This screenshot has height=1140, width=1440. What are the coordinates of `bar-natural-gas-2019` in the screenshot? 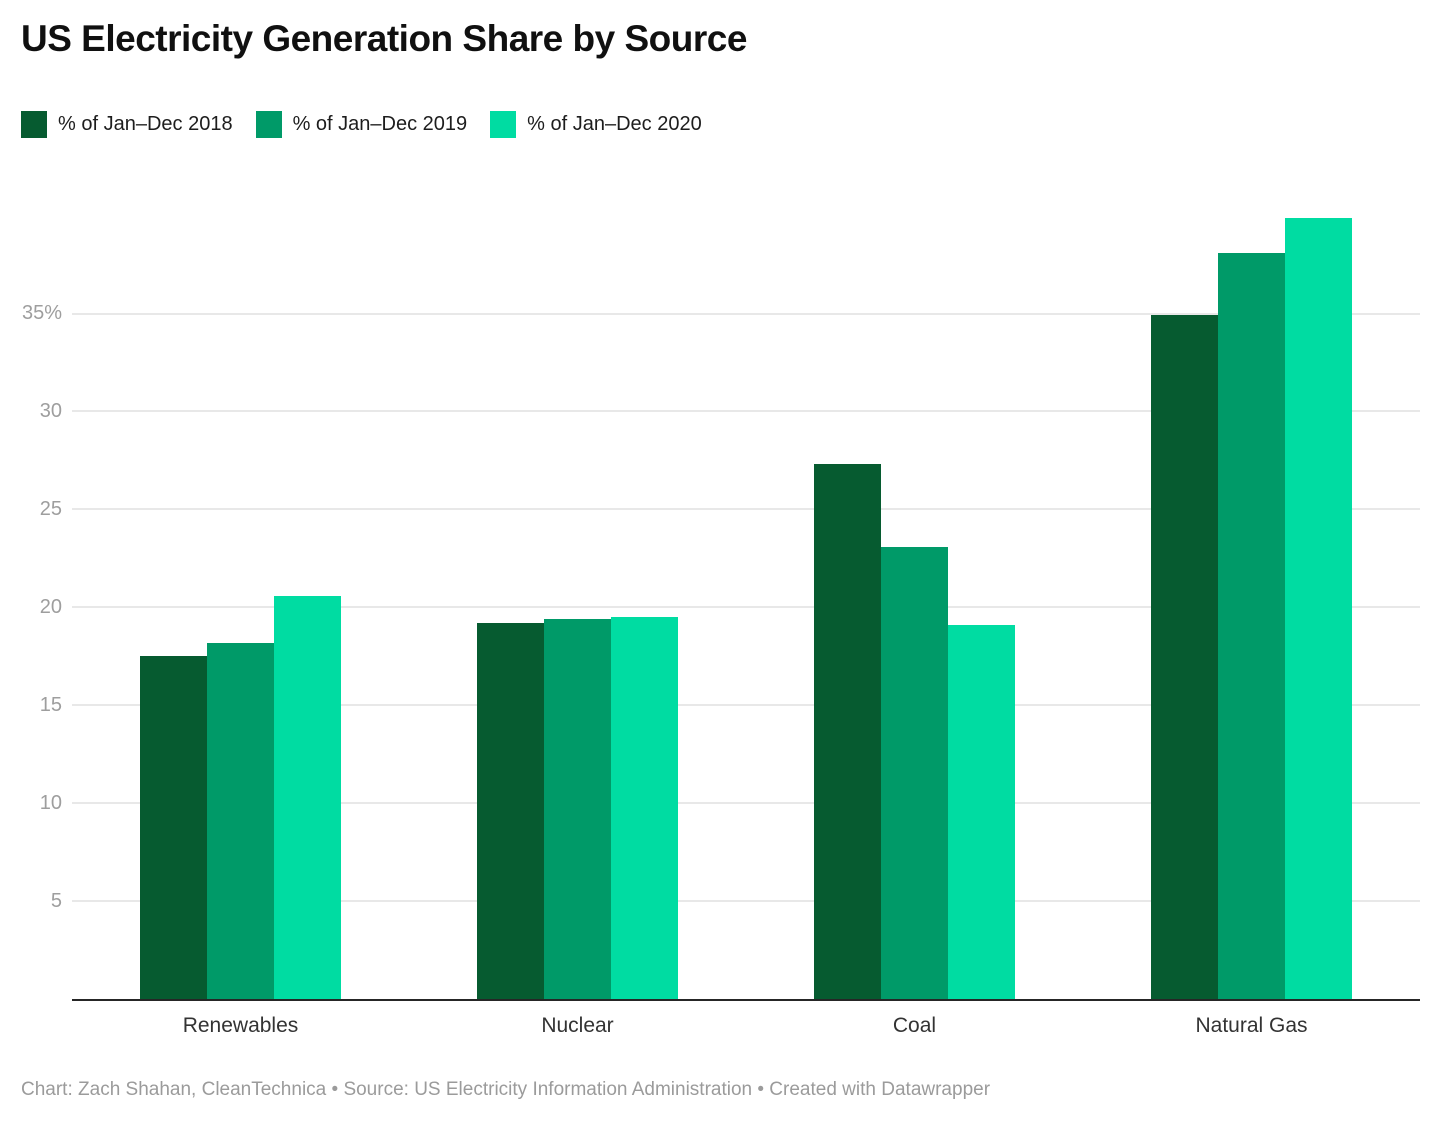 It's located at (1251, 625).